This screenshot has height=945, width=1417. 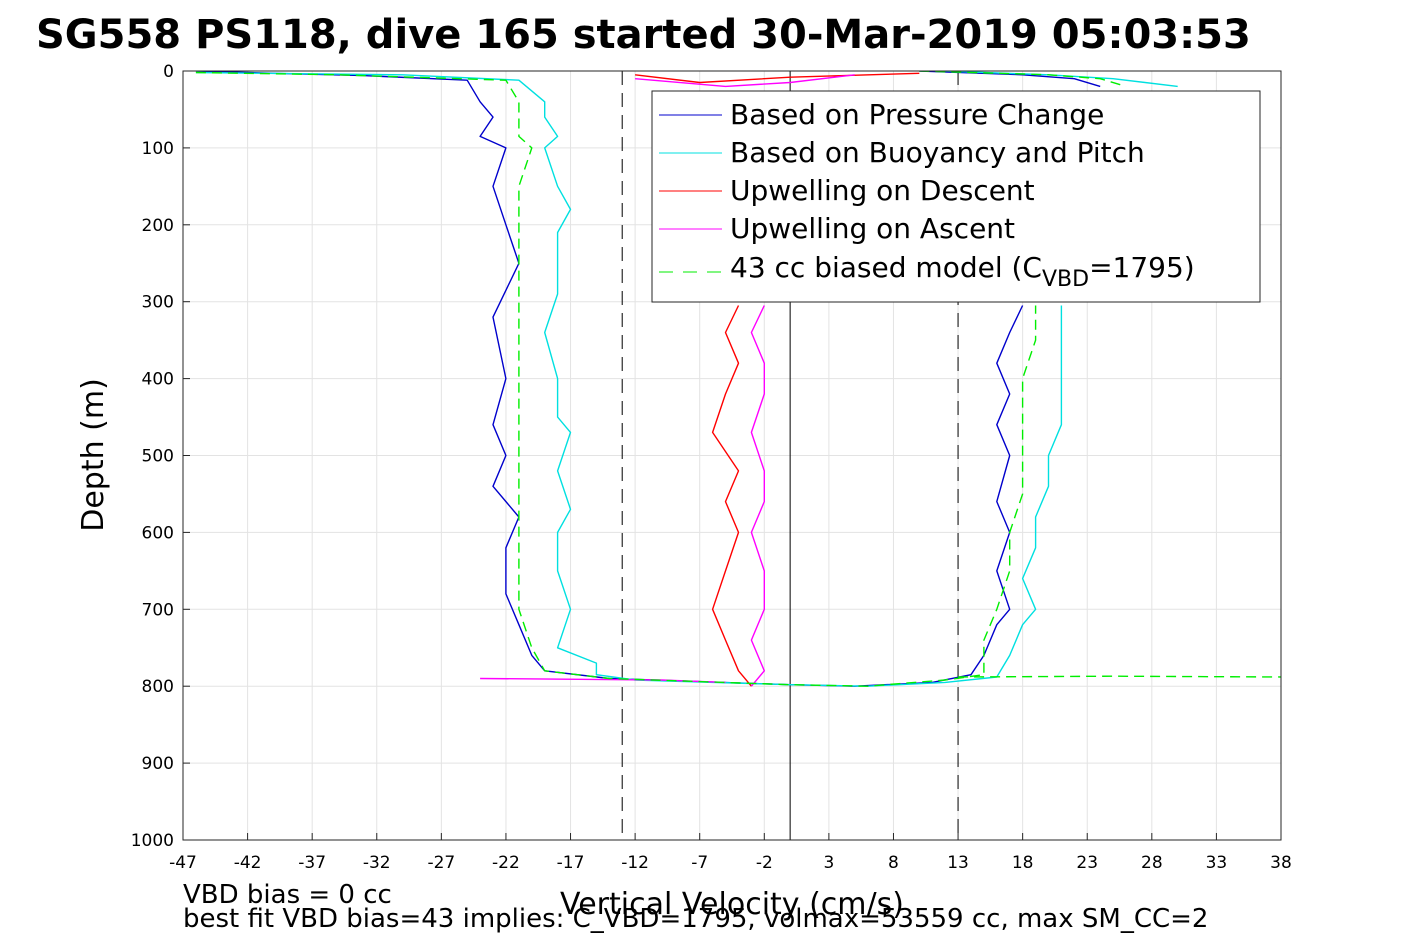 What do you see at coordinates (158, 764) in the screenshot?
I see `y-tick-label: 900` at bounding box center [158, 764].